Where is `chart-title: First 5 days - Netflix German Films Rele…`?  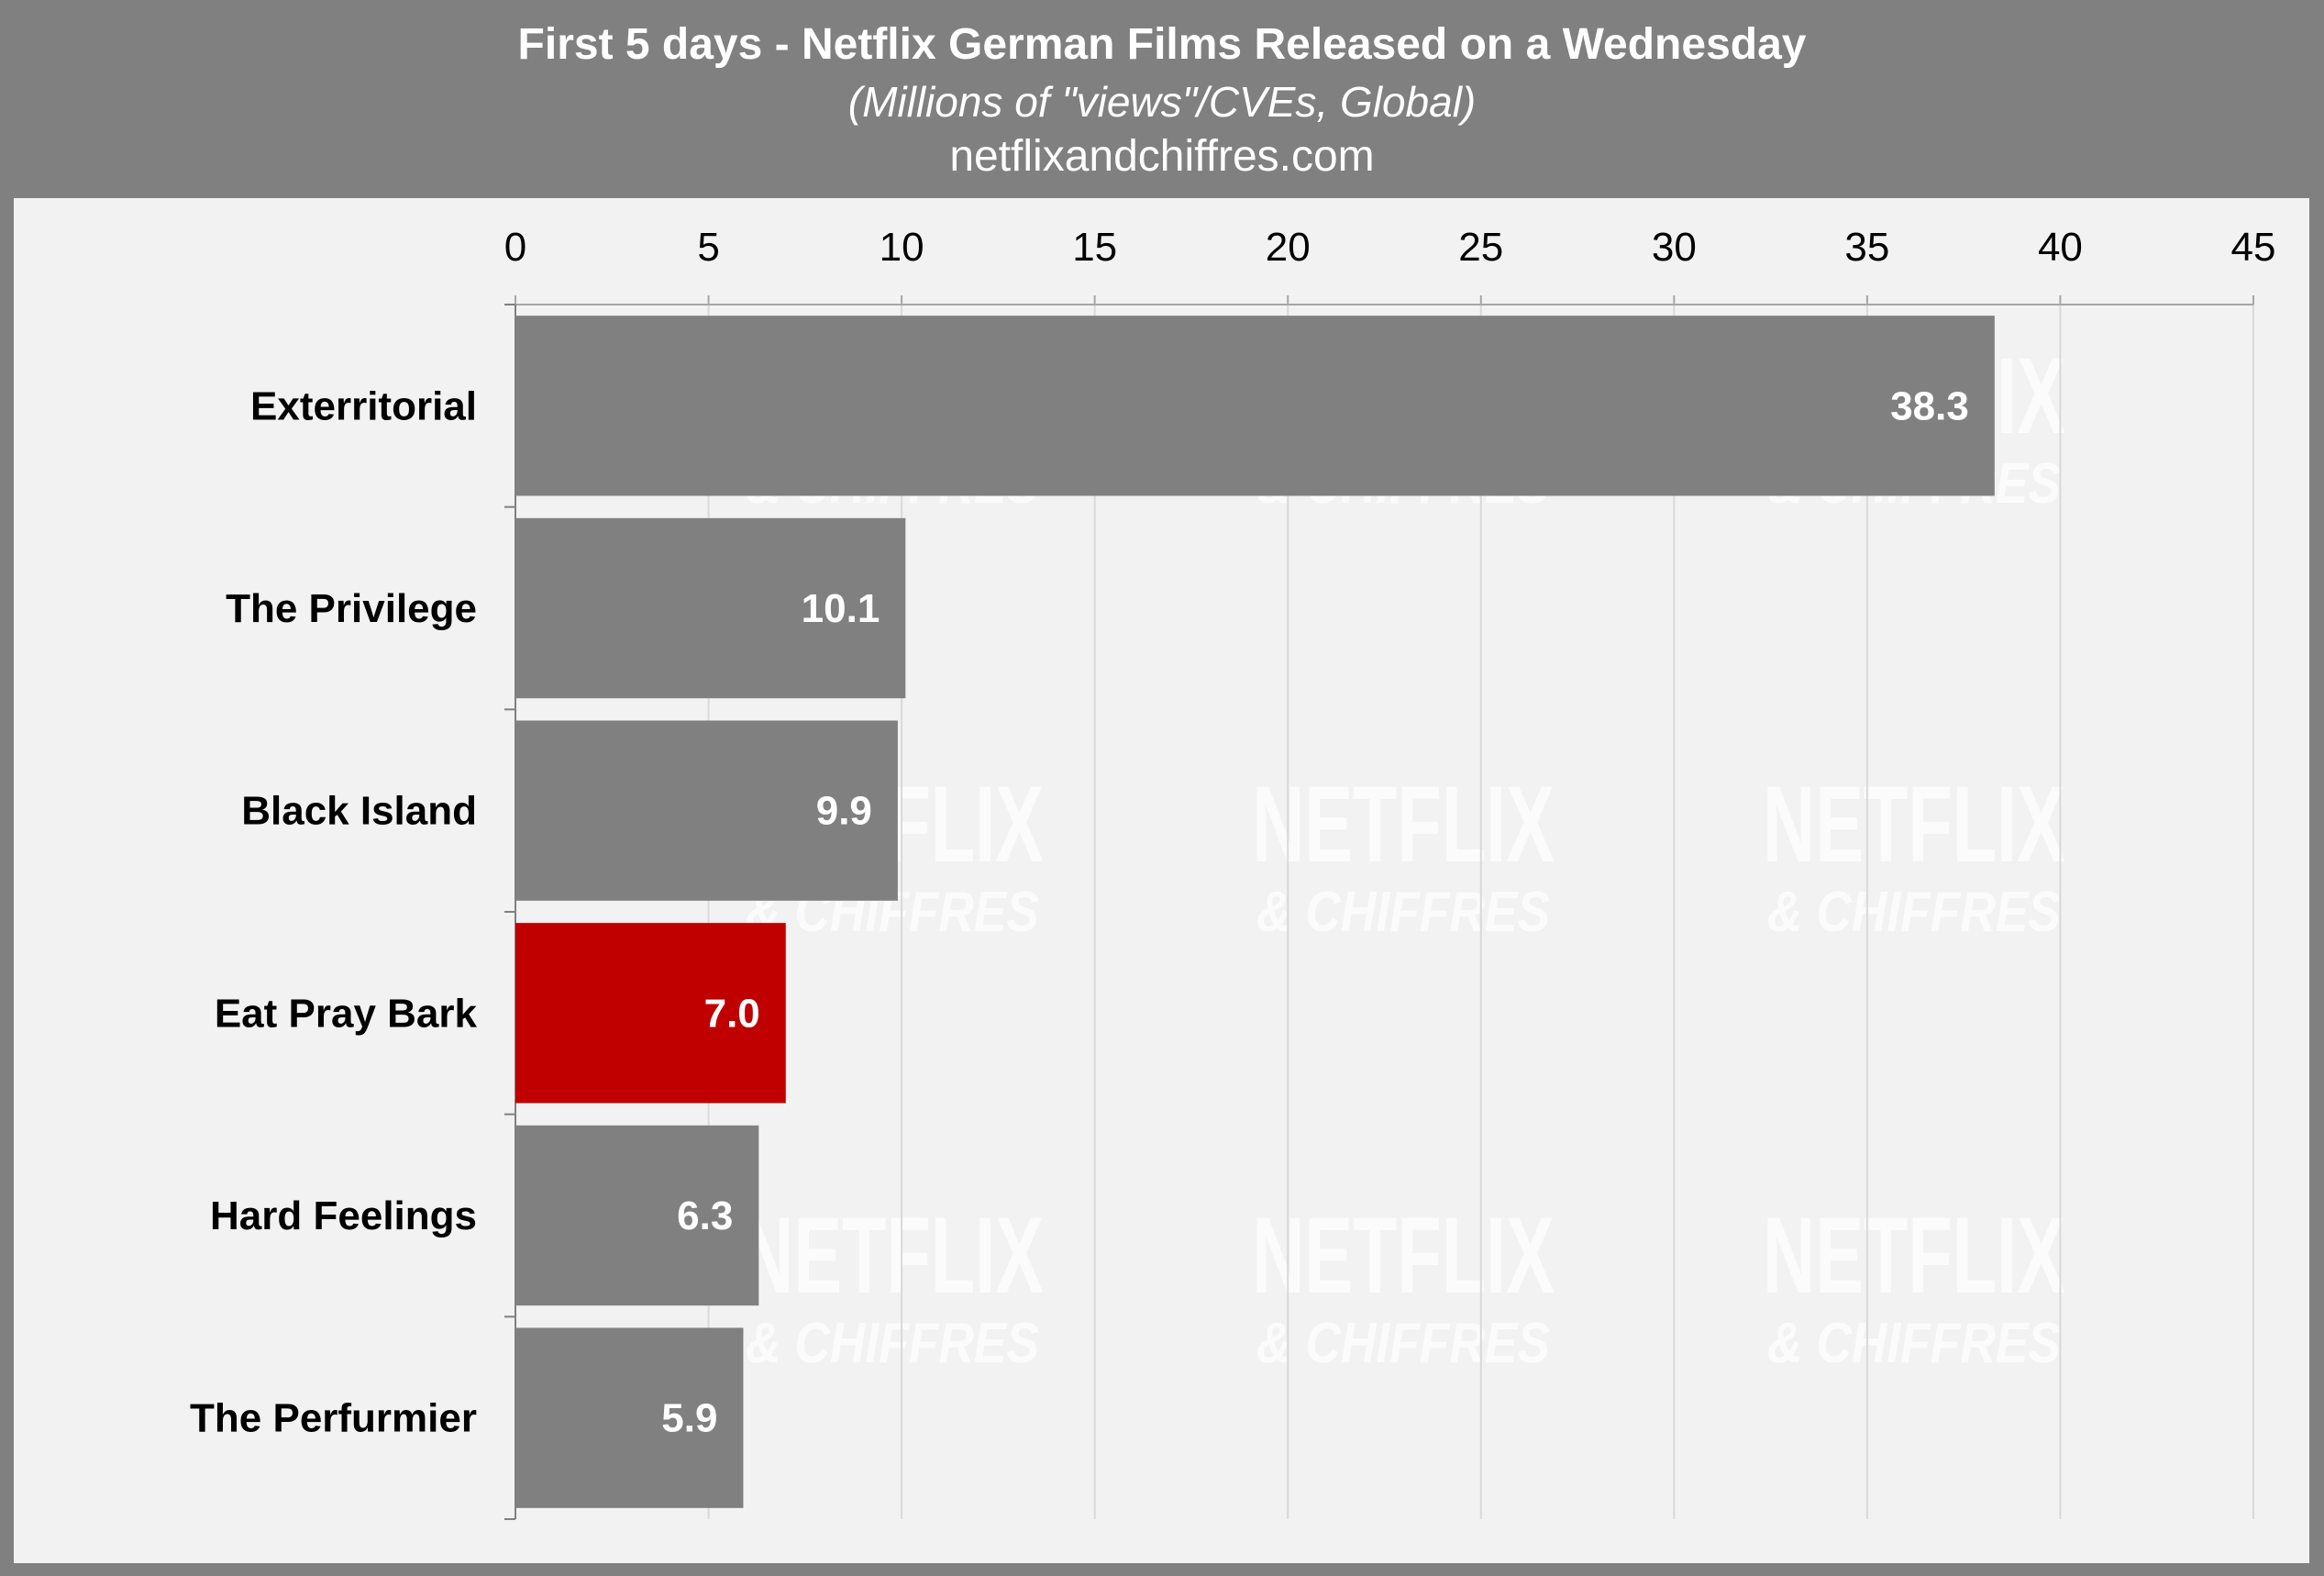 chart-title: First 5 days - Netflix German Films Rele… is located at coordinates (1162, 44).